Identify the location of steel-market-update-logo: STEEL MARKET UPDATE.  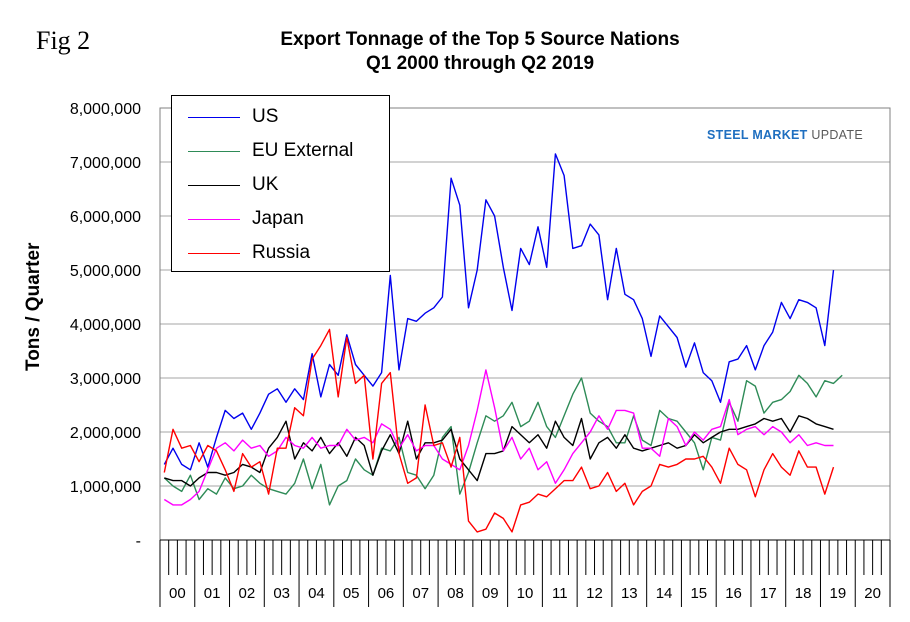
(785, 135).